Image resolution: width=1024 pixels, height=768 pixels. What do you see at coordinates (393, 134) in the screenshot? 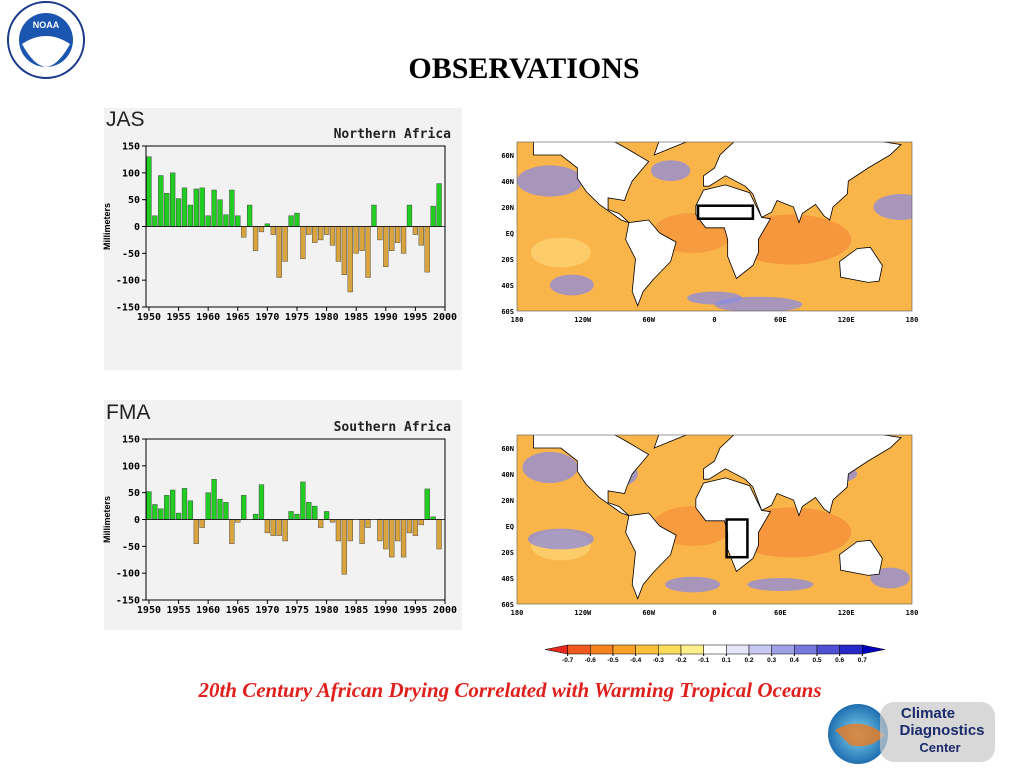
I see `chart-title: Northern Africa` at bounding box center [393, 134].